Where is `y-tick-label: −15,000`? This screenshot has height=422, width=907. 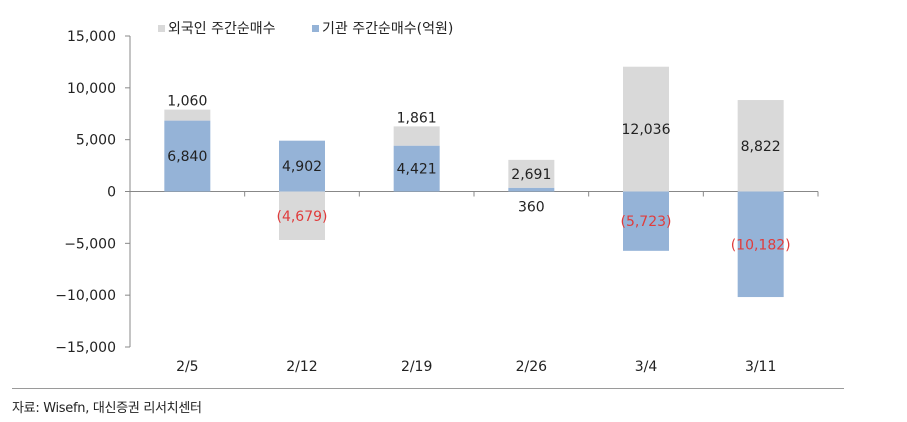
y-tick-label: −15,000 is located at coordinates (85, 348).